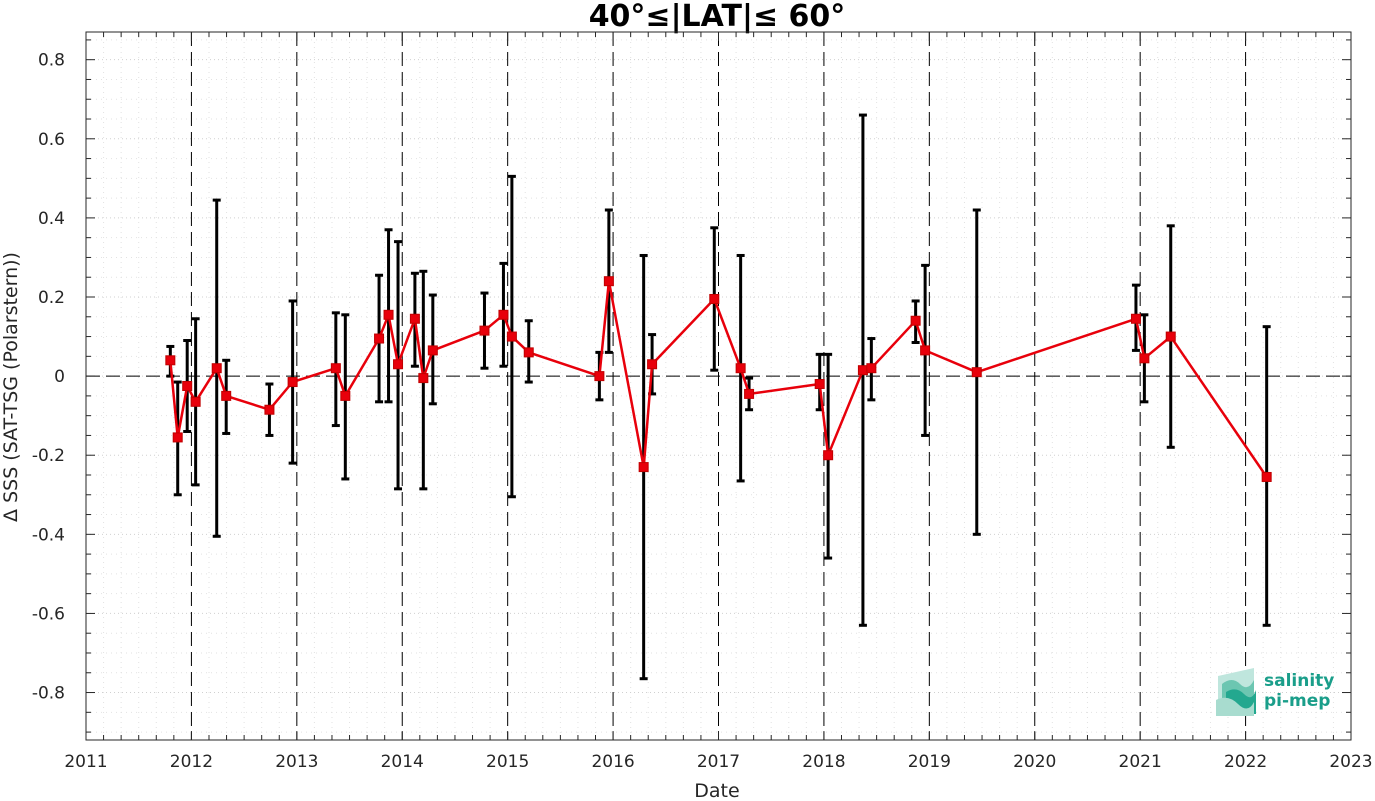 Image resolution: width=1375 pixels, height=801 pixels. What do you see at coordinates (59, 377) in the screenshot?
I see `y-tick-label: 0` at bounding box center [59, 377].